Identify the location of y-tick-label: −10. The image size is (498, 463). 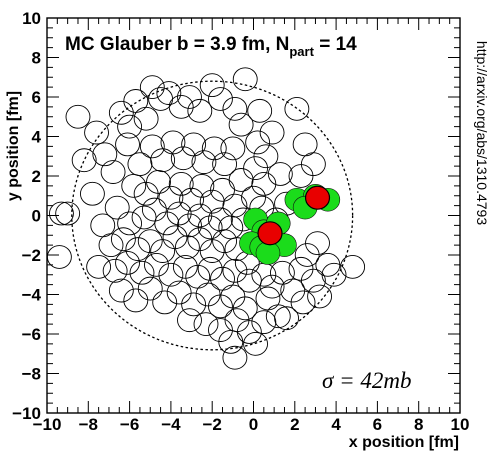
(26, 413).